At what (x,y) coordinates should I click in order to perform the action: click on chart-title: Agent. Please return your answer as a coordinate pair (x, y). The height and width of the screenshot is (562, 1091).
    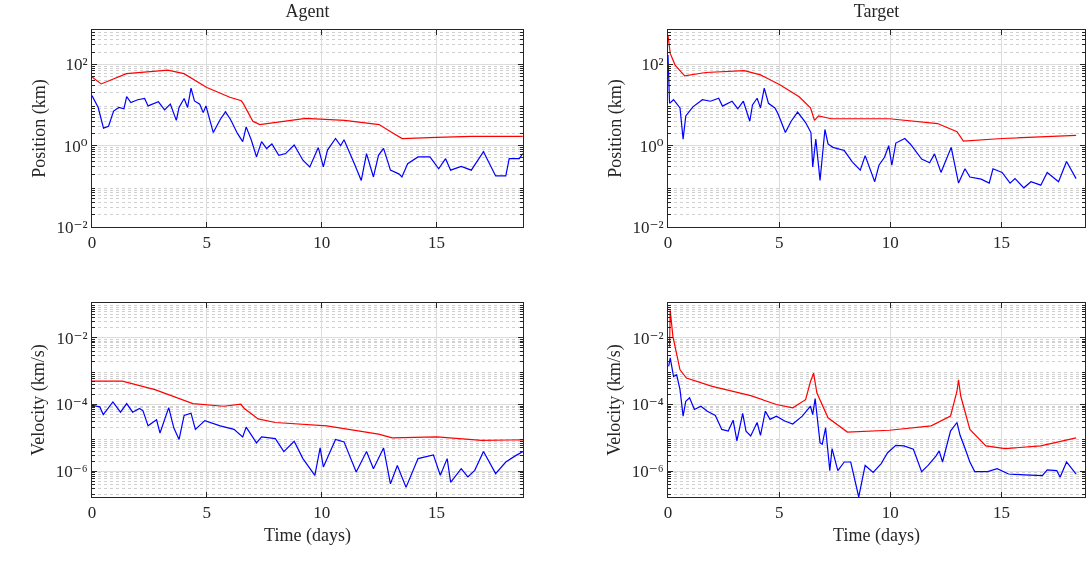
    Looking at the image, I should click on (307, 10).